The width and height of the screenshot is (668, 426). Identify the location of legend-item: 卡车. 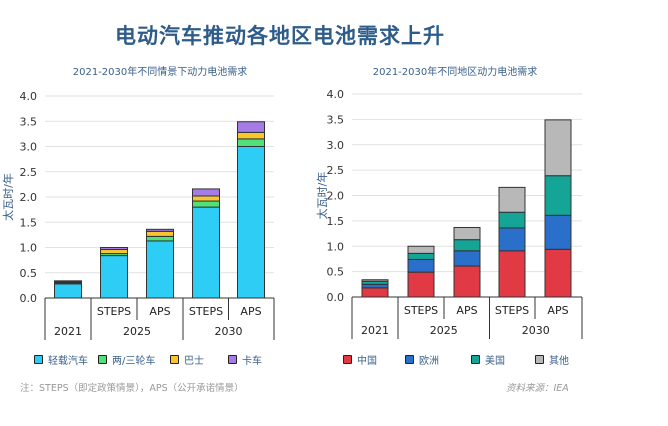
(245, 359).